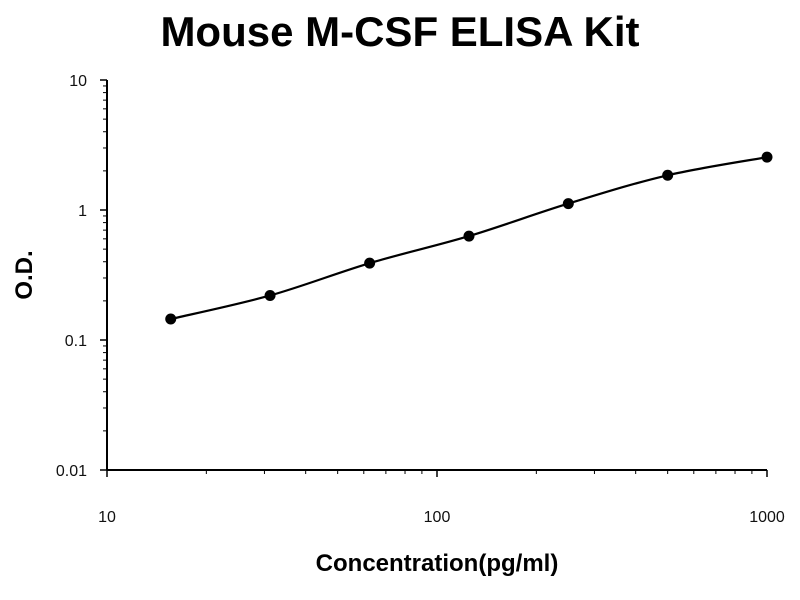  What do you see at coordinates (767, 517) in the screenshot?
I see `x-tick-label: 1000` at bounding box center [767, 517].